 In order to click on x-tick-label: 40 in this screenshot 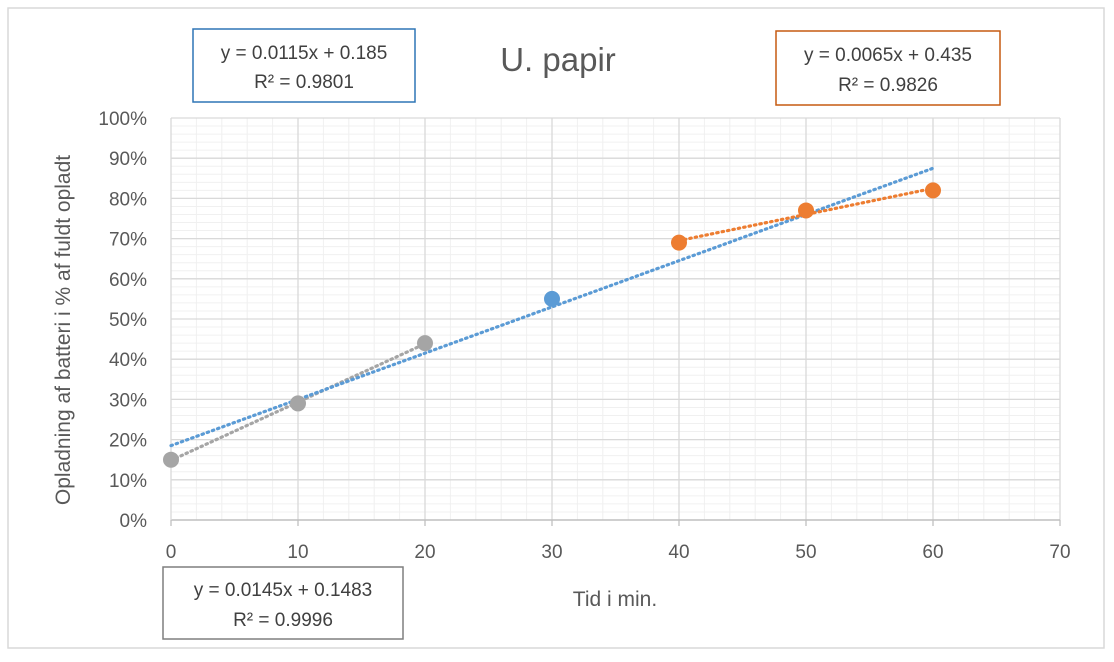, I will do `click(678, 552)`.